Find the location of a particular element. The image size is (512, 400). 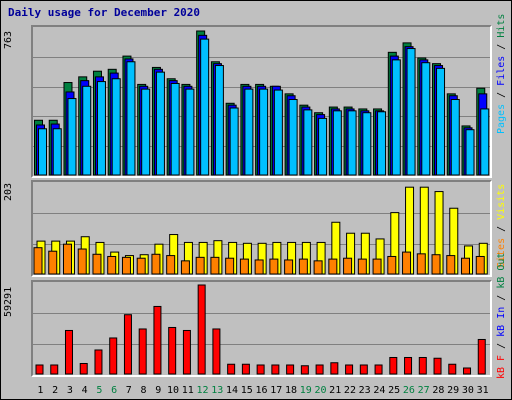

x-tick-label: 3 is located at coordinates (70, 390).